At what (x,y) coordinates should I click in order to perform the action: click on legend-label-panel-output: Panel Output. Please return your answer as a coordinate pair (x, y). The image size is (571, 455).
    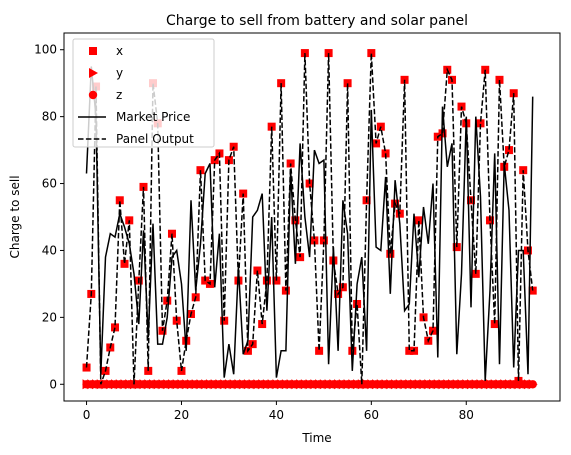
    Looking at the image, I should click on (155, 139).